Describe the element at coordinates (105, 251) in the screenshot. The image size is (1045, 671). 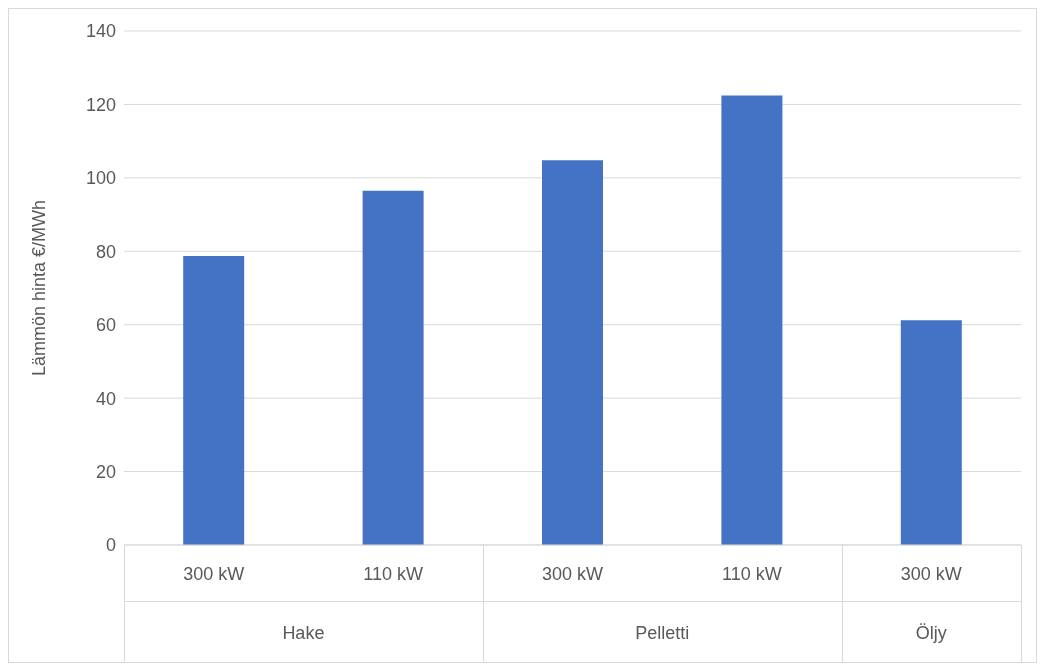
I see `y-tick-label: 80` at that location.